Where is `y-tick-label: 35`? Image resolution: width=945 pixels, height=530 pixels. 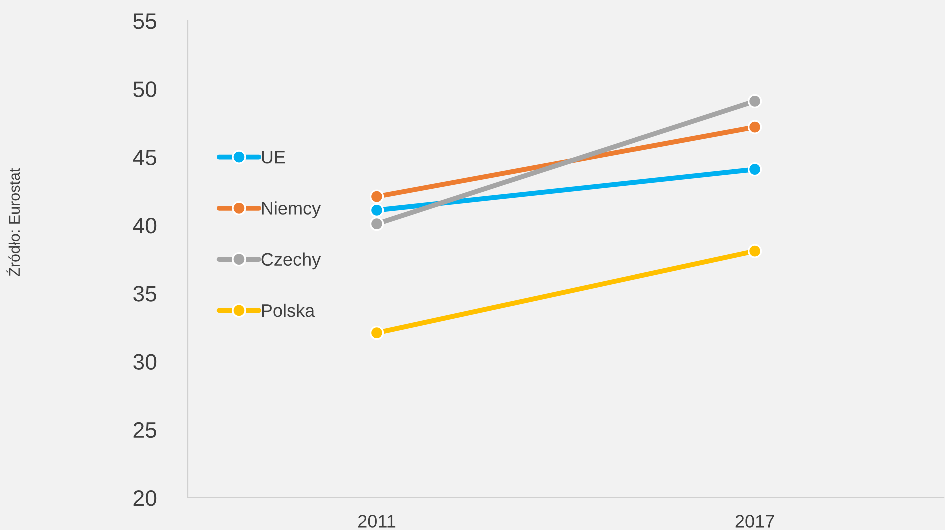
y-tick-label: 35 is located at coordinates (145, 294).